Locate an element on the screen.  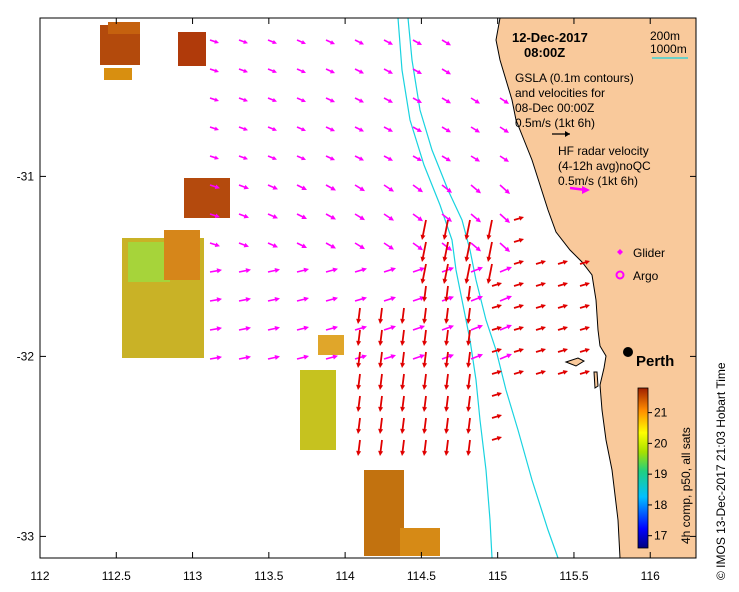
y-tick-label: -32 is located at coordinates (26, 356).